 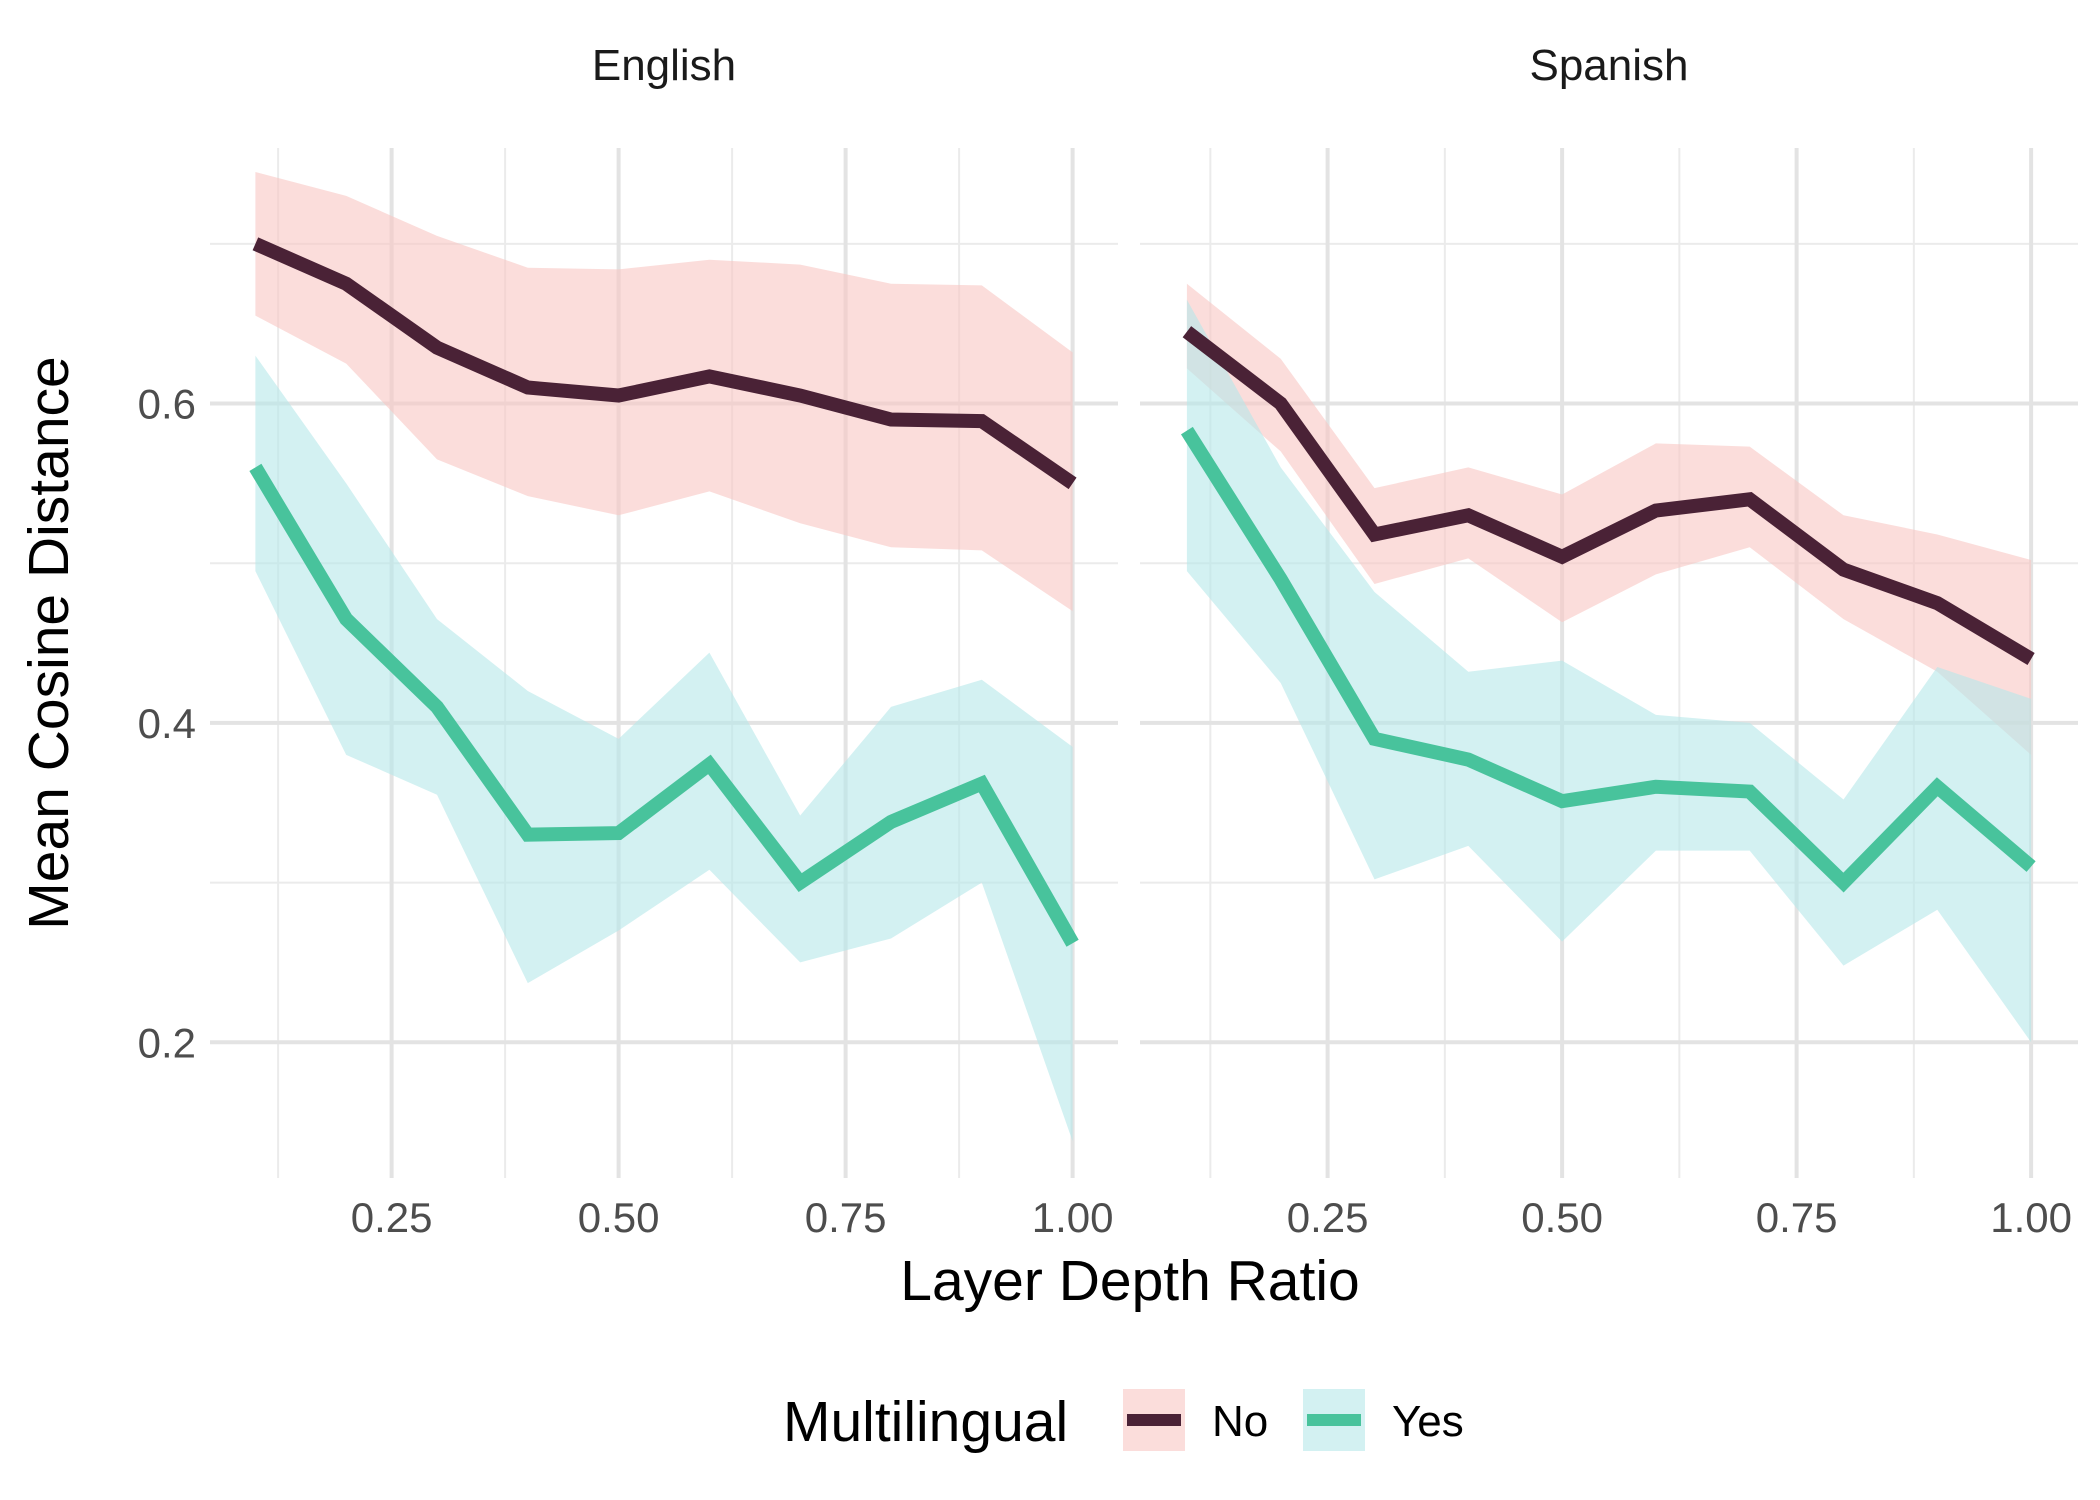 I want to click on facet-label-english: English, so click(x=664, y=65).